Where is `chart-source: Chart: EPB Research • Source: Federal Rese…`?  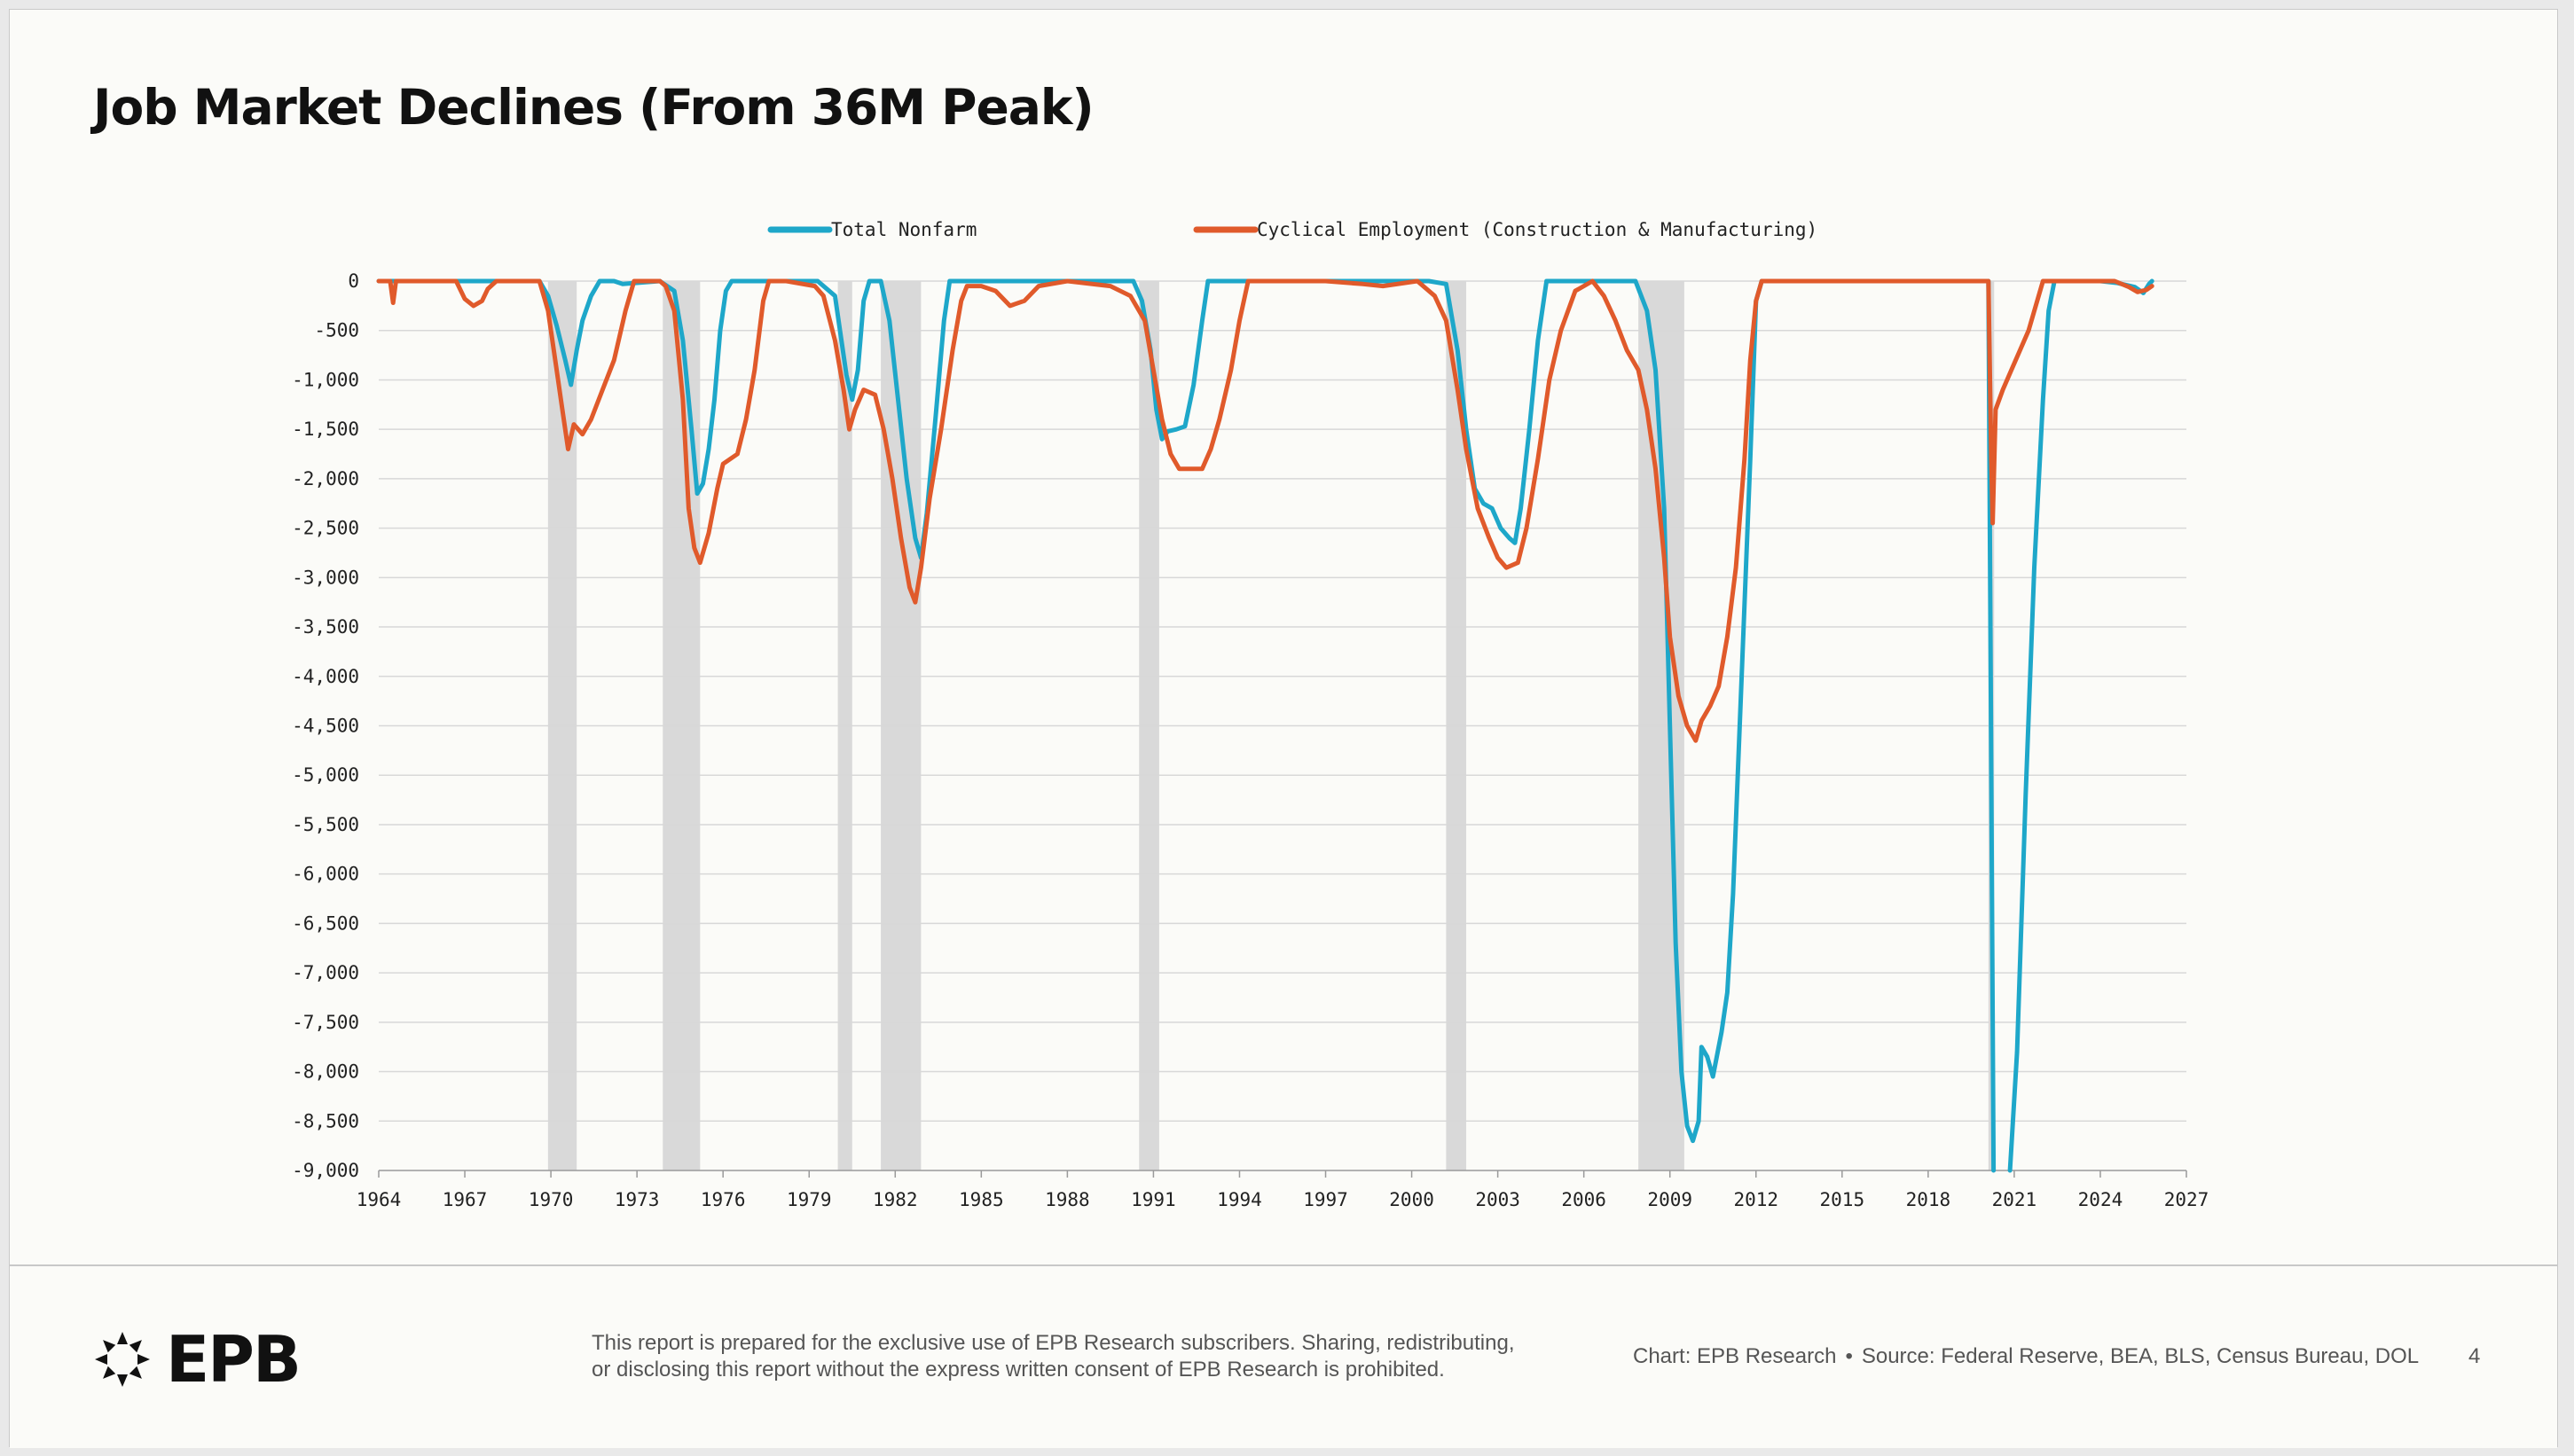
chart-source: Chart: EPB Research • Source: Federal Rese… is located at coordinates (2026, 1356).